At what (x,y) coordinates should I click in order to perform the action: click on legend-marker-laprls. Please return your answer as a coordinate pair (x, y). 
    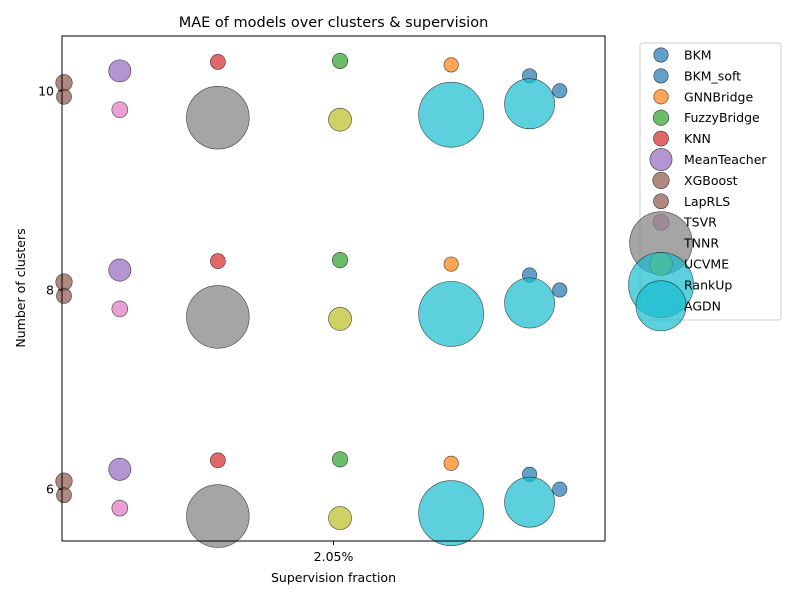
    Looking at the image, I should click on (661, 201).